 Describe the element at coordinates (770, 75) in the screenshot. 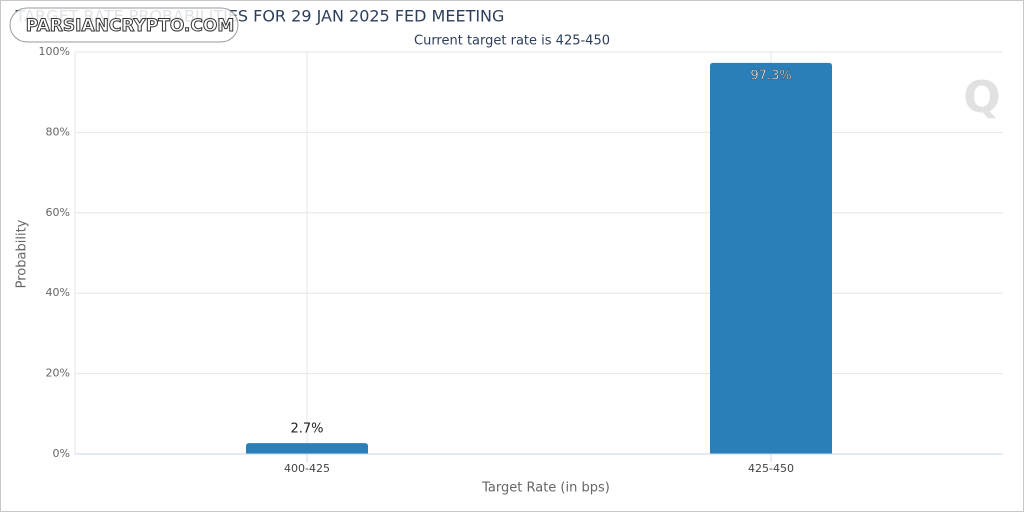

I see `data-label: 97.3%` at that location.